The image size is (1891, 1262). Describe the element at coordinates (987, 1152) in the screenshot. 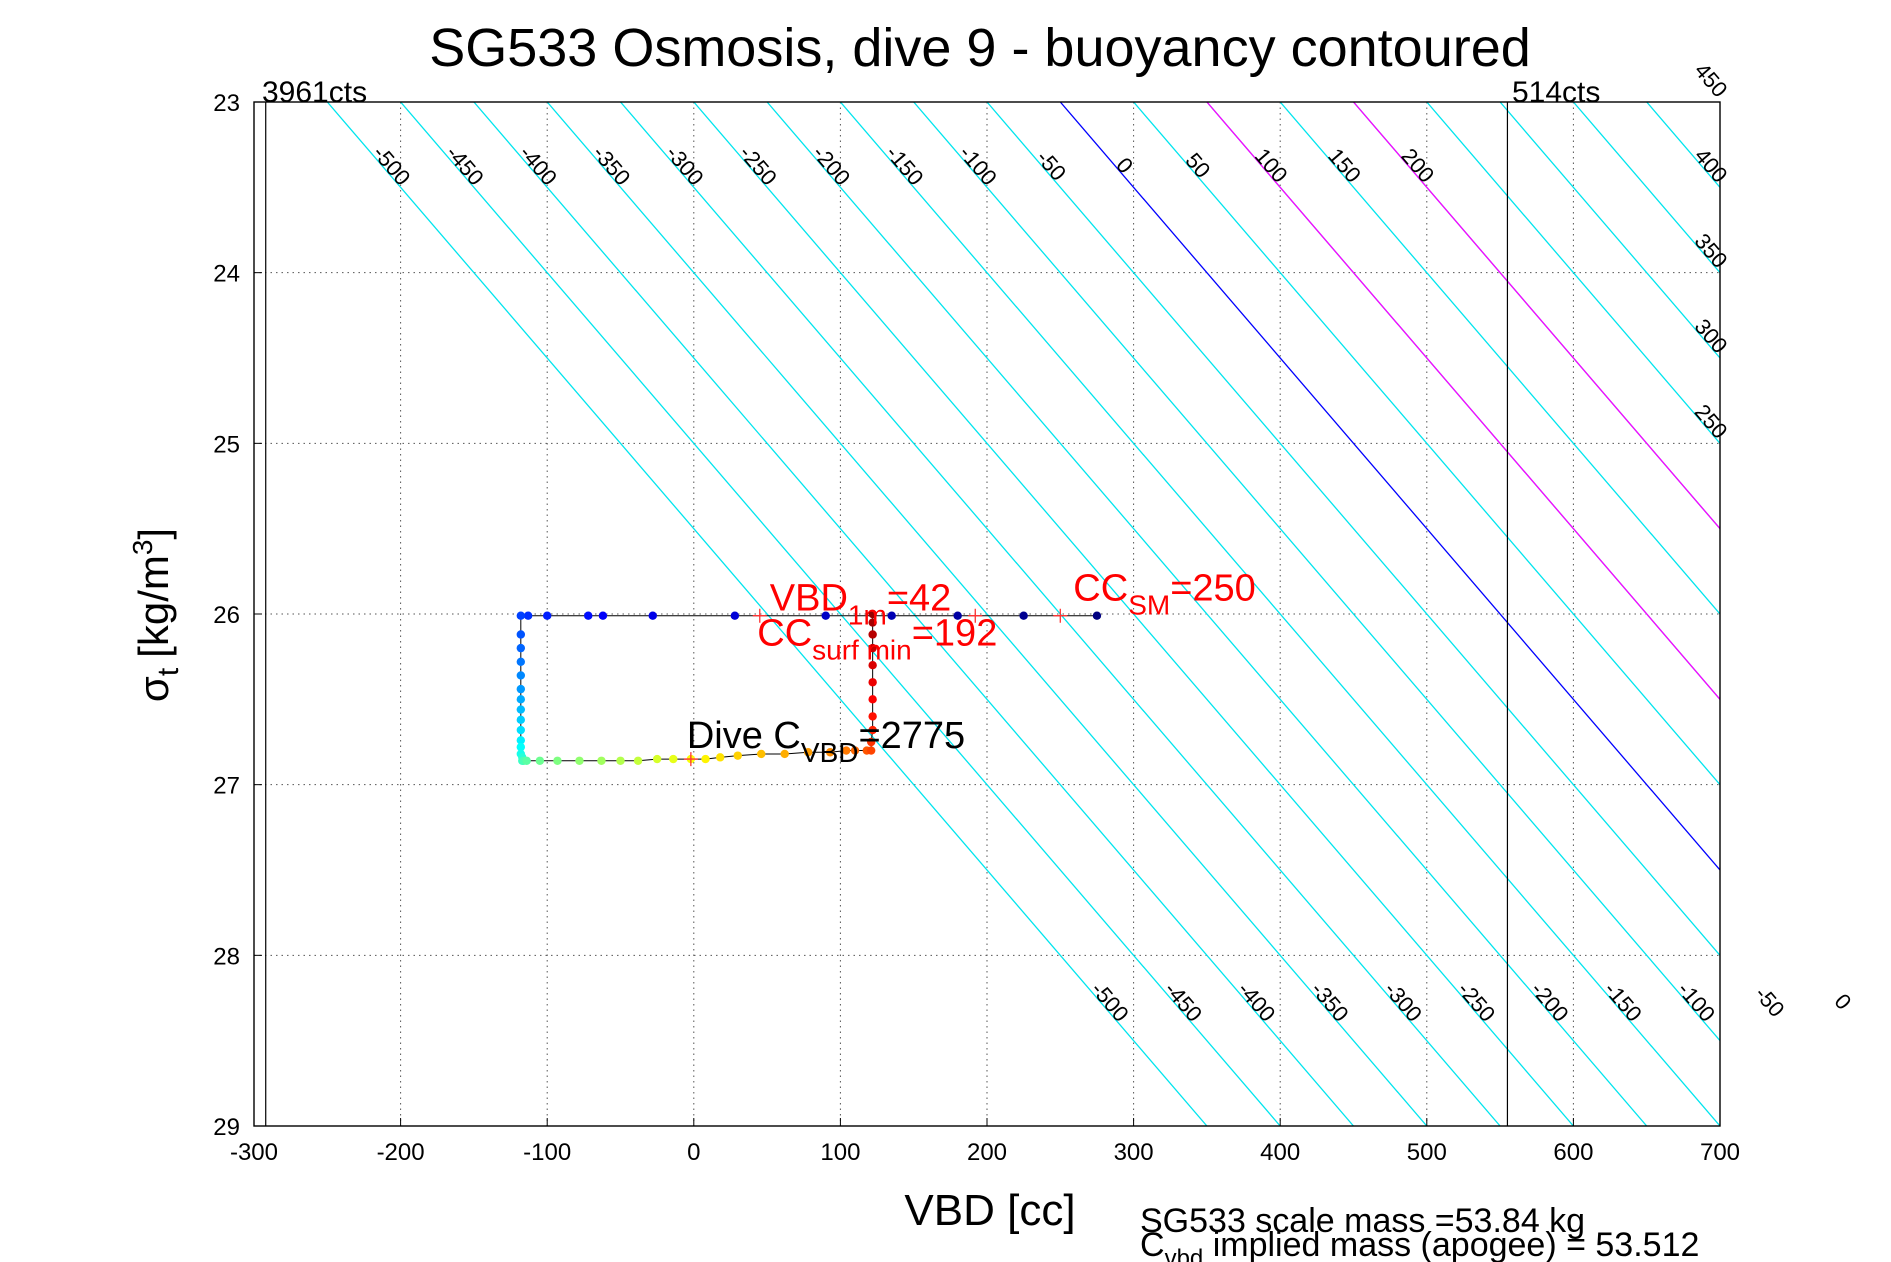

I see `x-tick-label: 200` at that location.